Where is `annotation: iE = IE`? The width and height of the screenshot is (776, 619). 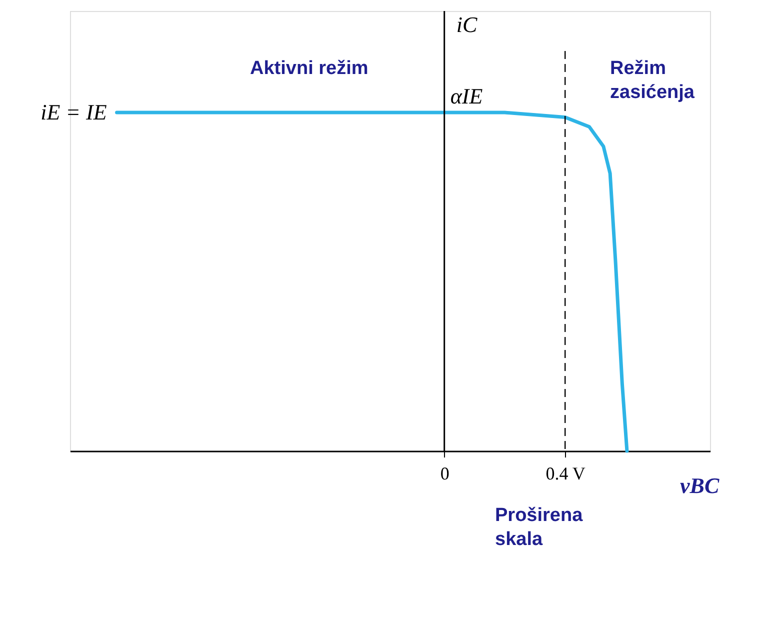
annotation: iE = IE is located at coordinates (74, 112).